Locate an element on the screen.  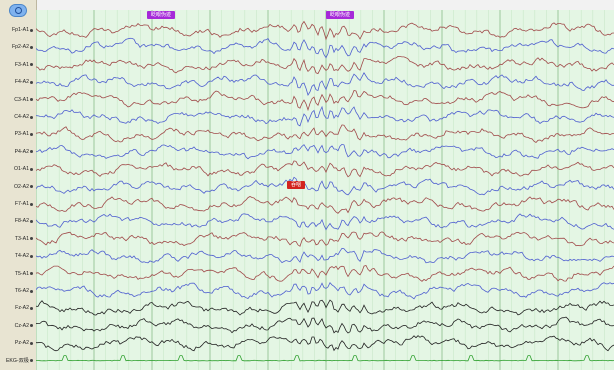
channel-label-text: O1-A1 is located at coordinates (21, 169).